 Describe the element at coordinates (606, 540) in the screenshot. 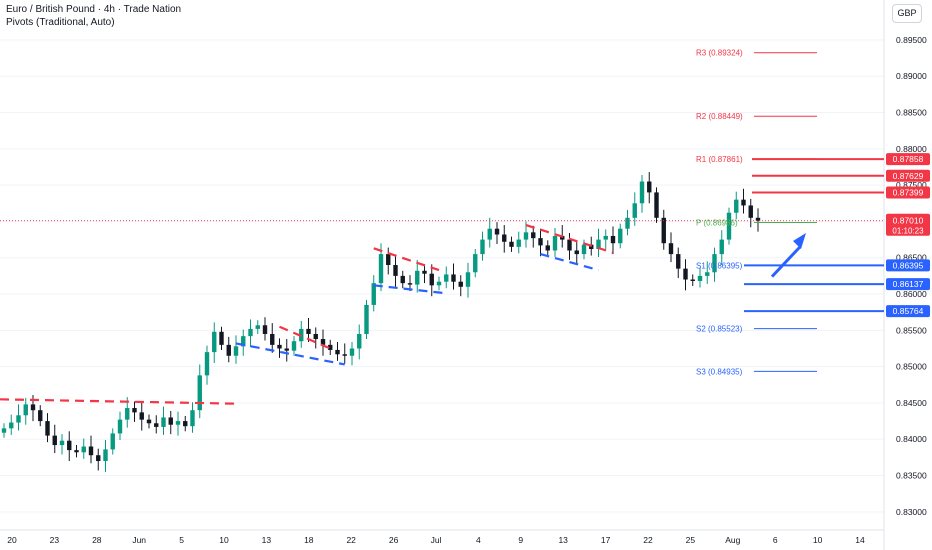

I see `time-axis-tick: 17` at that location.